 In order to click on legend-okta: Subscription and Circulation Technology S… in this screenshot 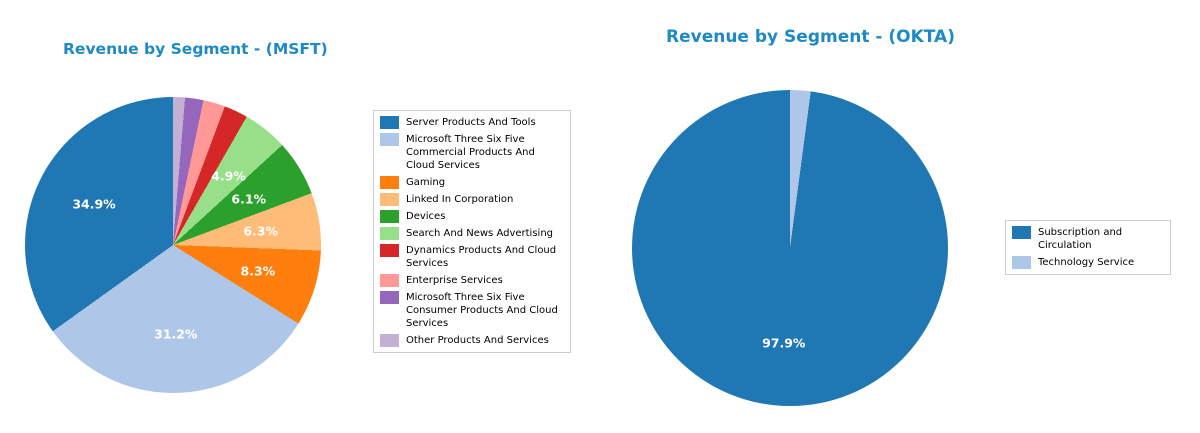, I will do `click(1088, 247)`.